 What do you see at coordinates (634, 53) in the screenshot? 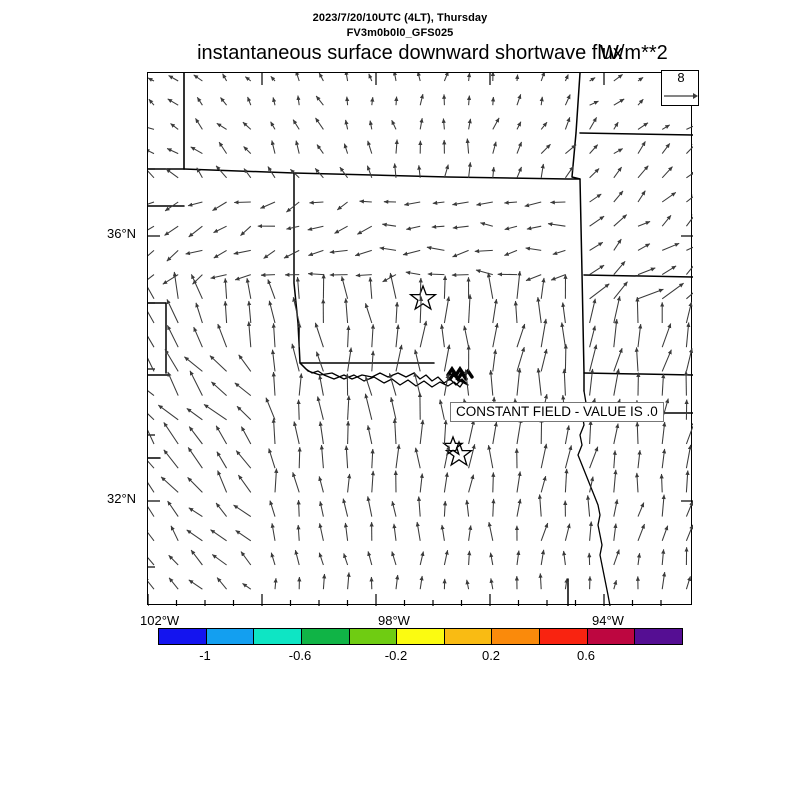
I see `title-units: W/m**2` at bounding box center [634, 53].